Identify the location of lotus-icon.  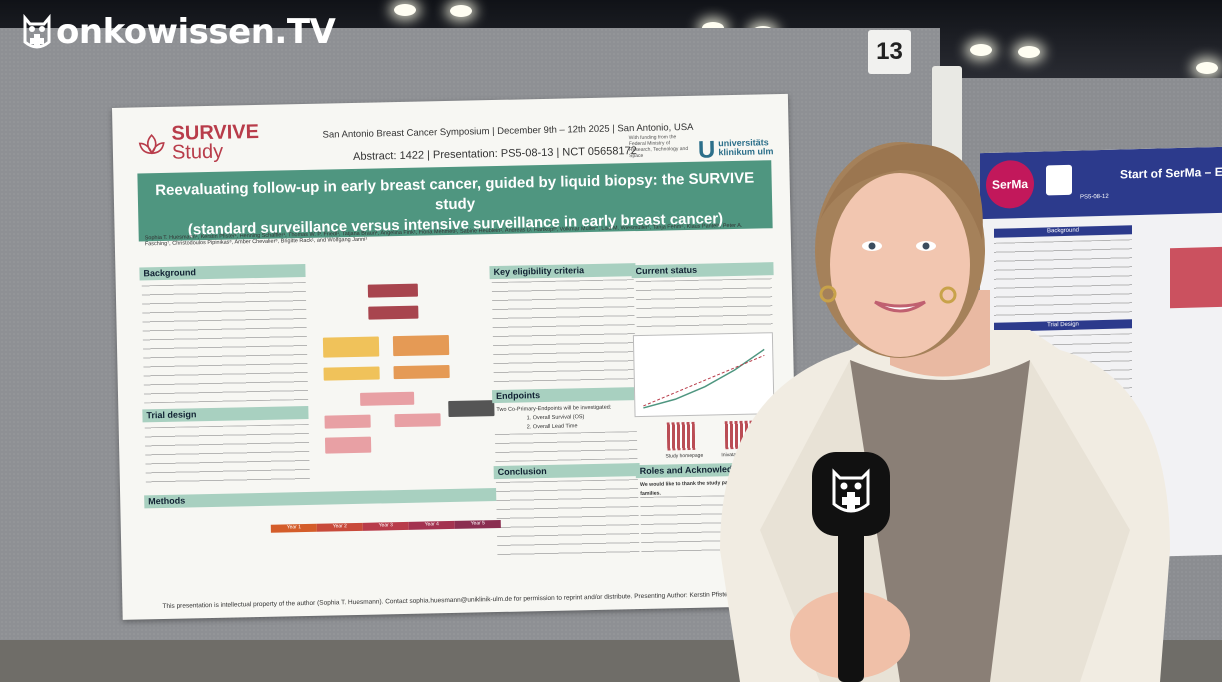
(151, 144).